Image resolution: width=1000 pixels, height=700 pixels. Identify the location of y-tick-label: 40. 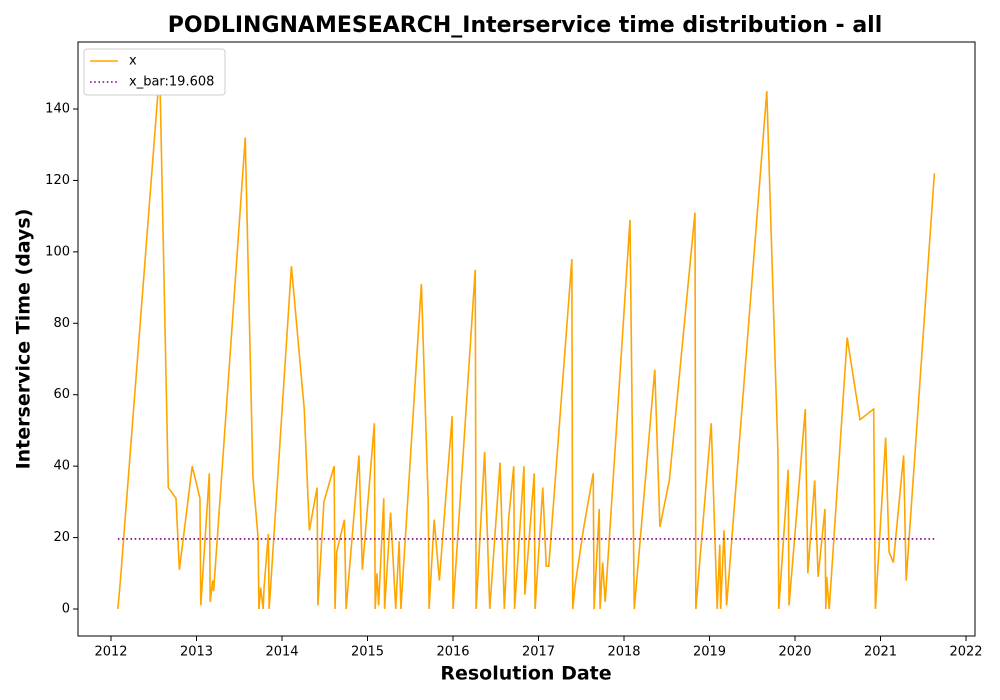
(61, 466).